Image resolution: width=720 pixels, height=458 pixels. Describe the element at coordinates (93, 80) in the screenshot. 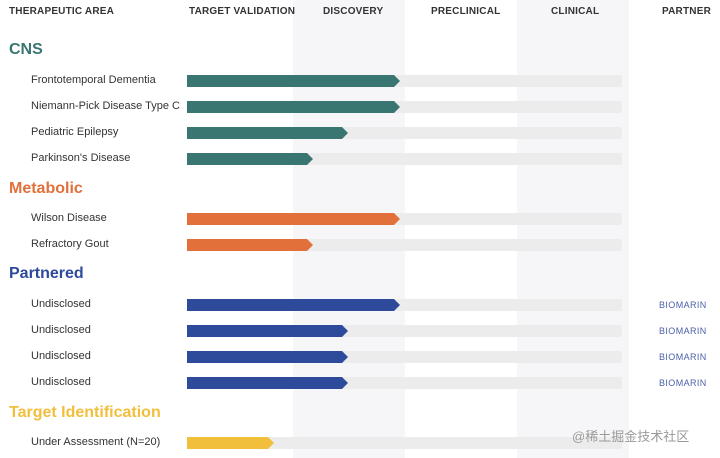

I see `program-label: Frontotemporal Dementia` at that location.